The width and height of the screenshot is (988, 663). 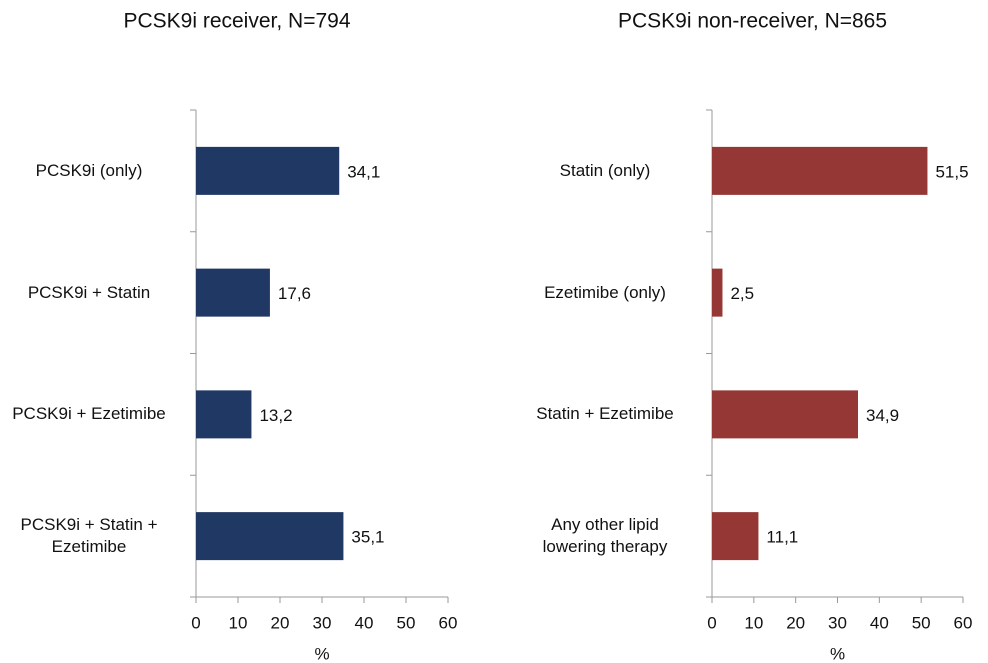 What do you see at coordinates (89, 536) in the screenshot?
I see `category-label: PCSK9i + Statin + Ezetimibe` at bounding box center [89, 536].